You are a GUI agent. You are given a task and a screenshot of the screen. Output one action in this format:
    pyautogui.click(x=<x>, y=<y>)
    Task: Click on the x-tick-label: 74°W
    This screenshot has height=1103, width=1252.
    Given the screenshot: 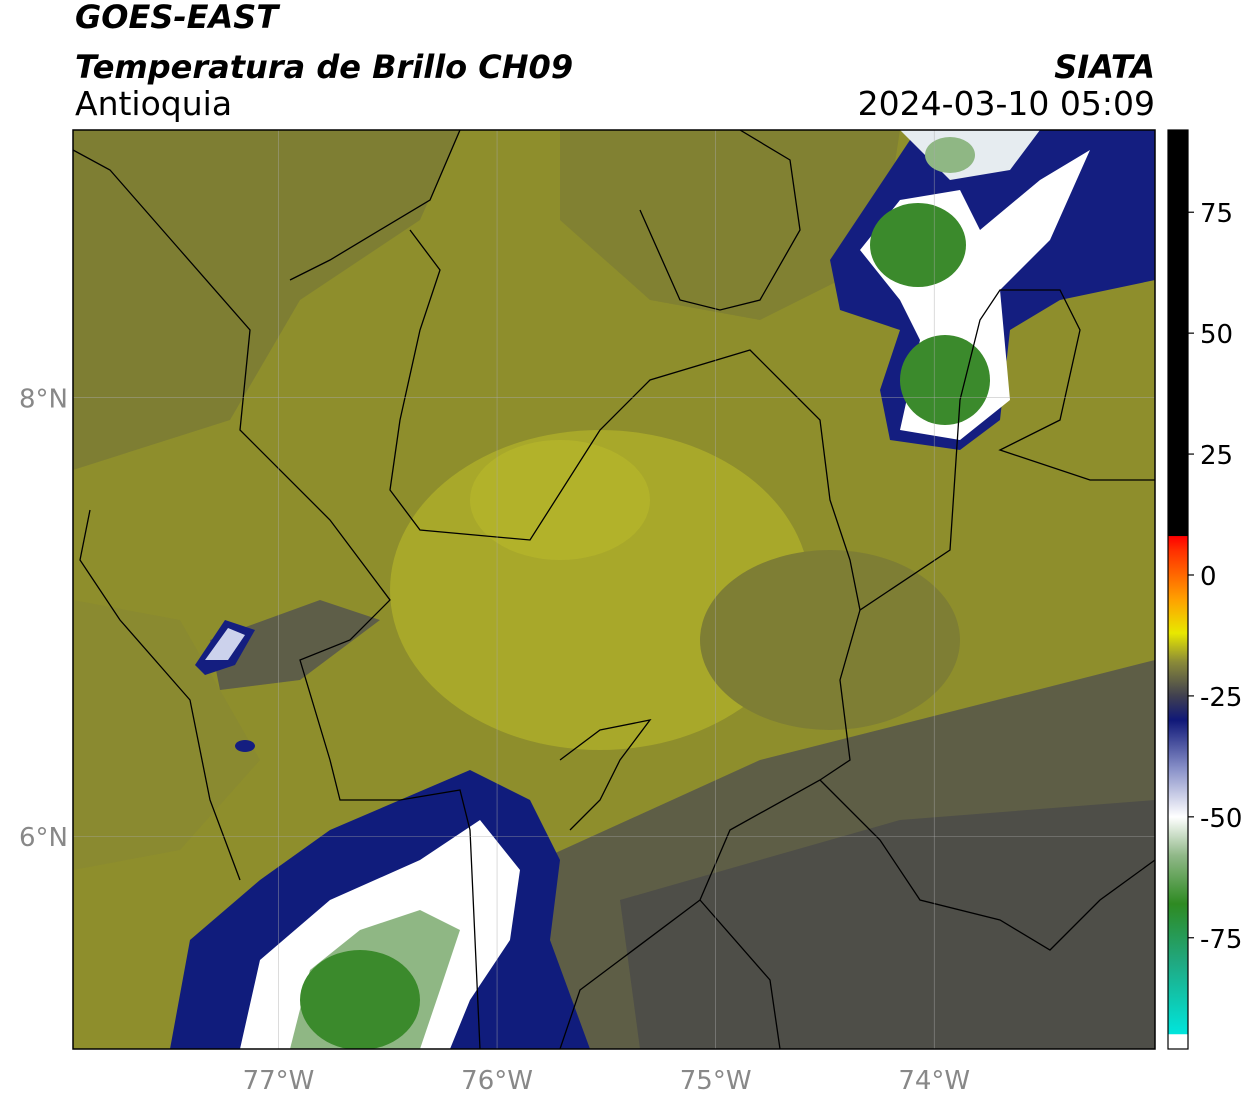 What is the action you would take?
    pyautogui.click(x=934, y=1081)
    